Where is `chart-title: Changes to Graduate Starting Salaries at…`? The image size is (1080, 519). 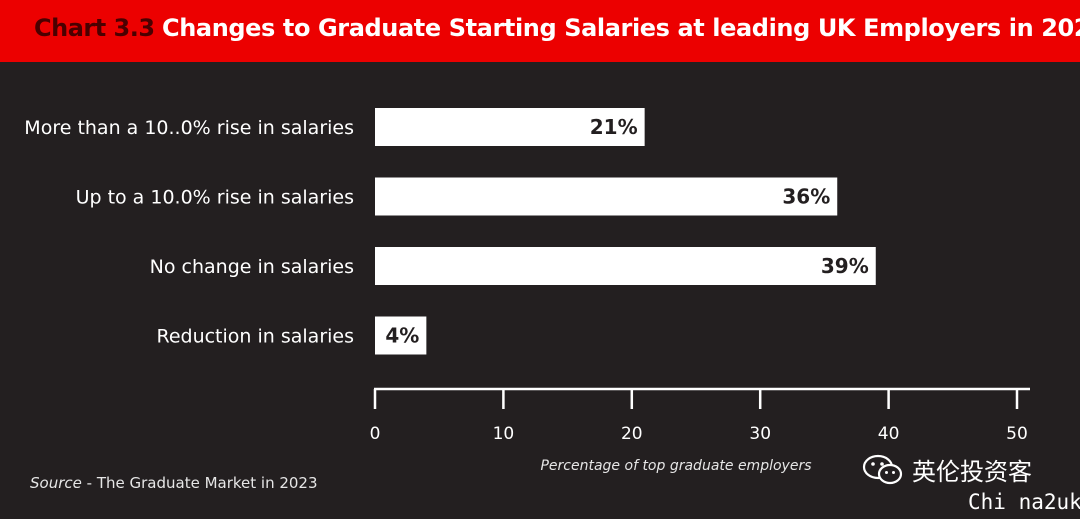 chart-title: Changes to Graduate Starting Salaries at… is located at coordinates (621, 28).